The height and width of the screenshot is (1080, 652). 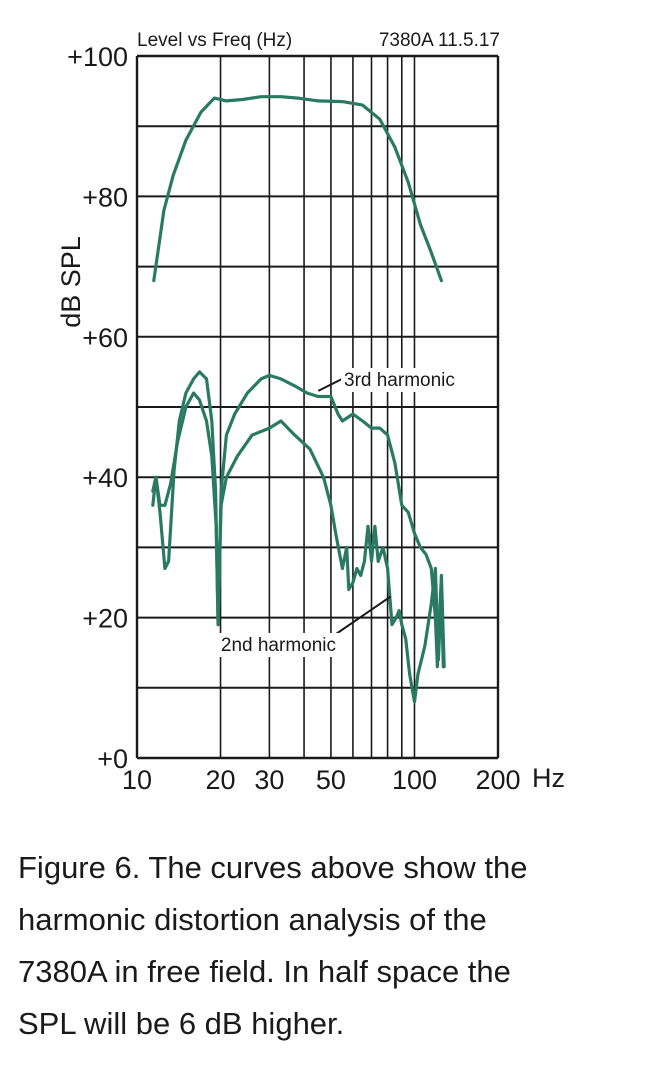 I want to click on y-tick-label: +60, so click(x=105, y=338).